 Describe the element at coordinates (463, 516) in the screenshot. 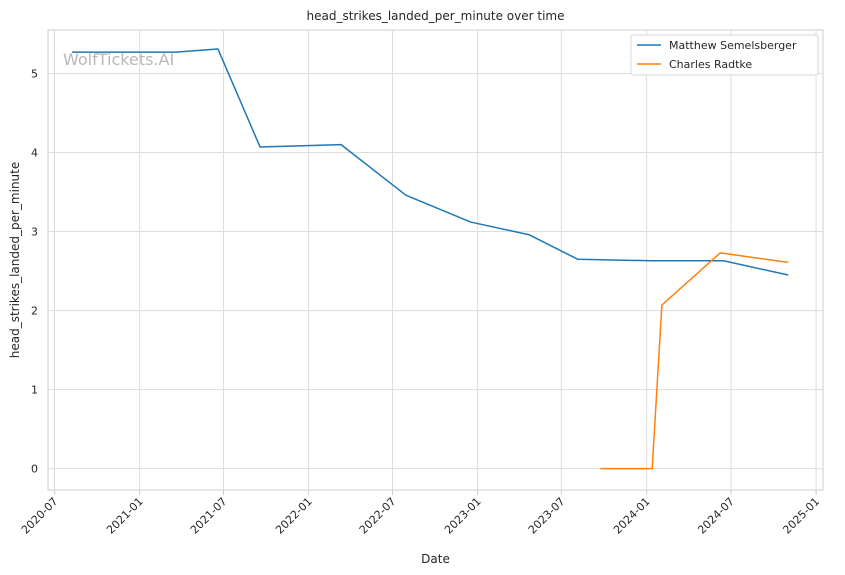

I see `x-tick-label: 2023-01` at that location.